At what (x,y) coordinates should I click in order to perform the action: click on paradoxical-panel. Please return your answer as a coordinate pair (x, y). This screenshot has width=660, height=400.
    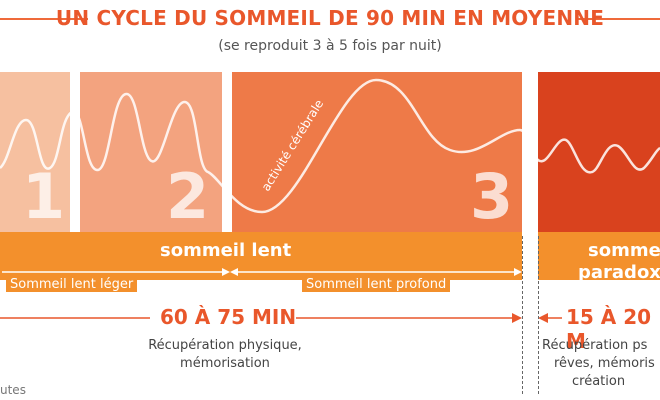
    Looking at the image, I should click on (599, 152).